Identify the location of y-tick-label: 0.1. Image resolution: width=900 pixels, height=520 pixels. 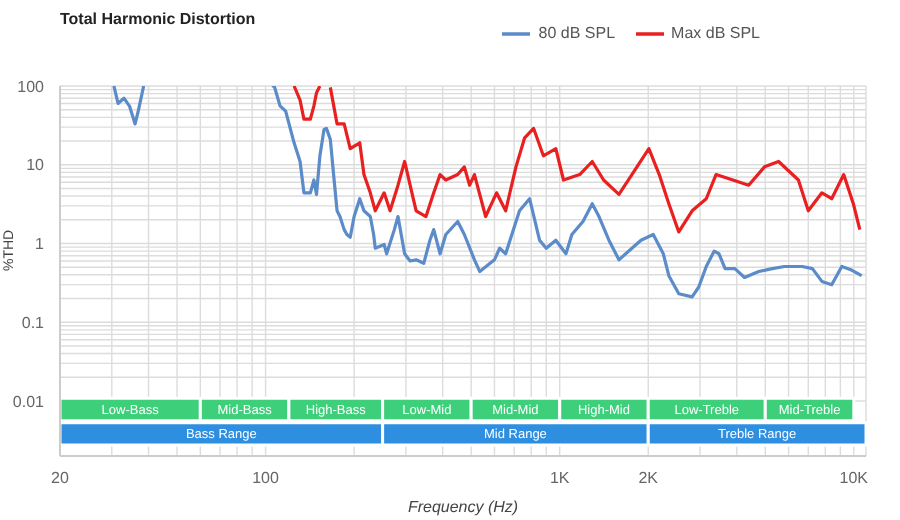
(33, 322).